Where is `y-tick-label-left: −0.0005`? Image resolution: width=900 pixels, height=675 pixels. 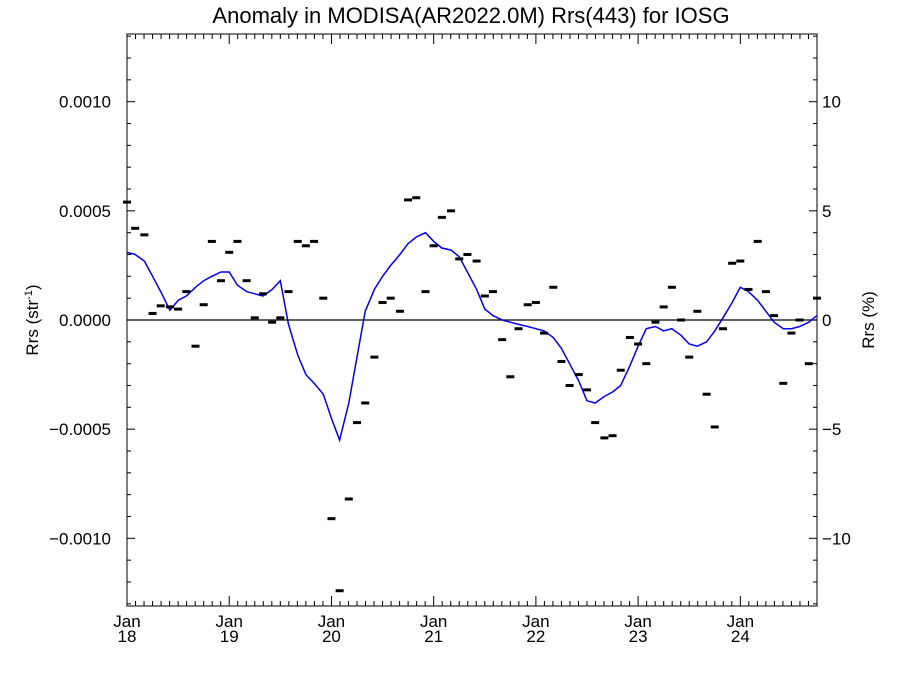 y-tick-label-left: −0.0005 is located at coordinates (80, 429).